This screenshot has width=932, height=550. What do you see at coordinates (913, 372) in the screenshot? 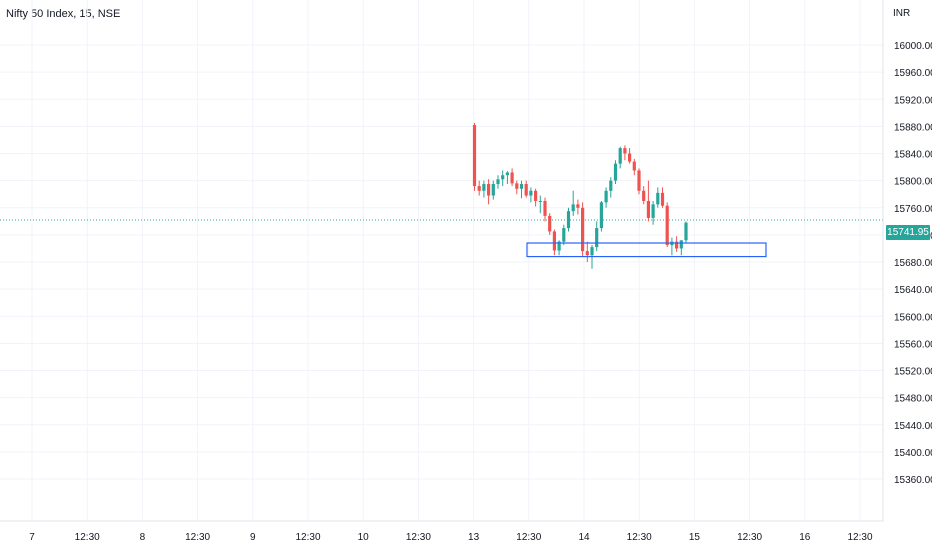
I see `y-tick-label: 15520.00` at bounding box center [913, 372].